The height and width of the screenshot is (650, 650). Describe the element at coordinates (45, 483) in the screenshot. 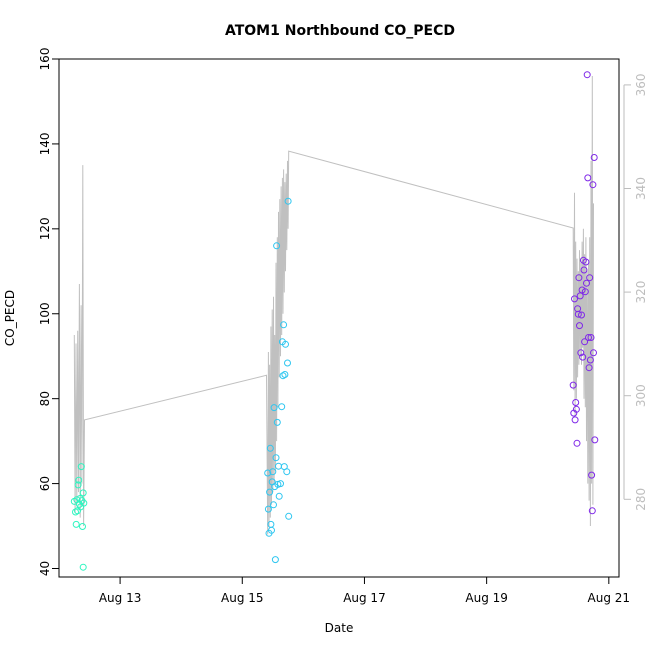

I see `y-tick-label: 60` at that location.